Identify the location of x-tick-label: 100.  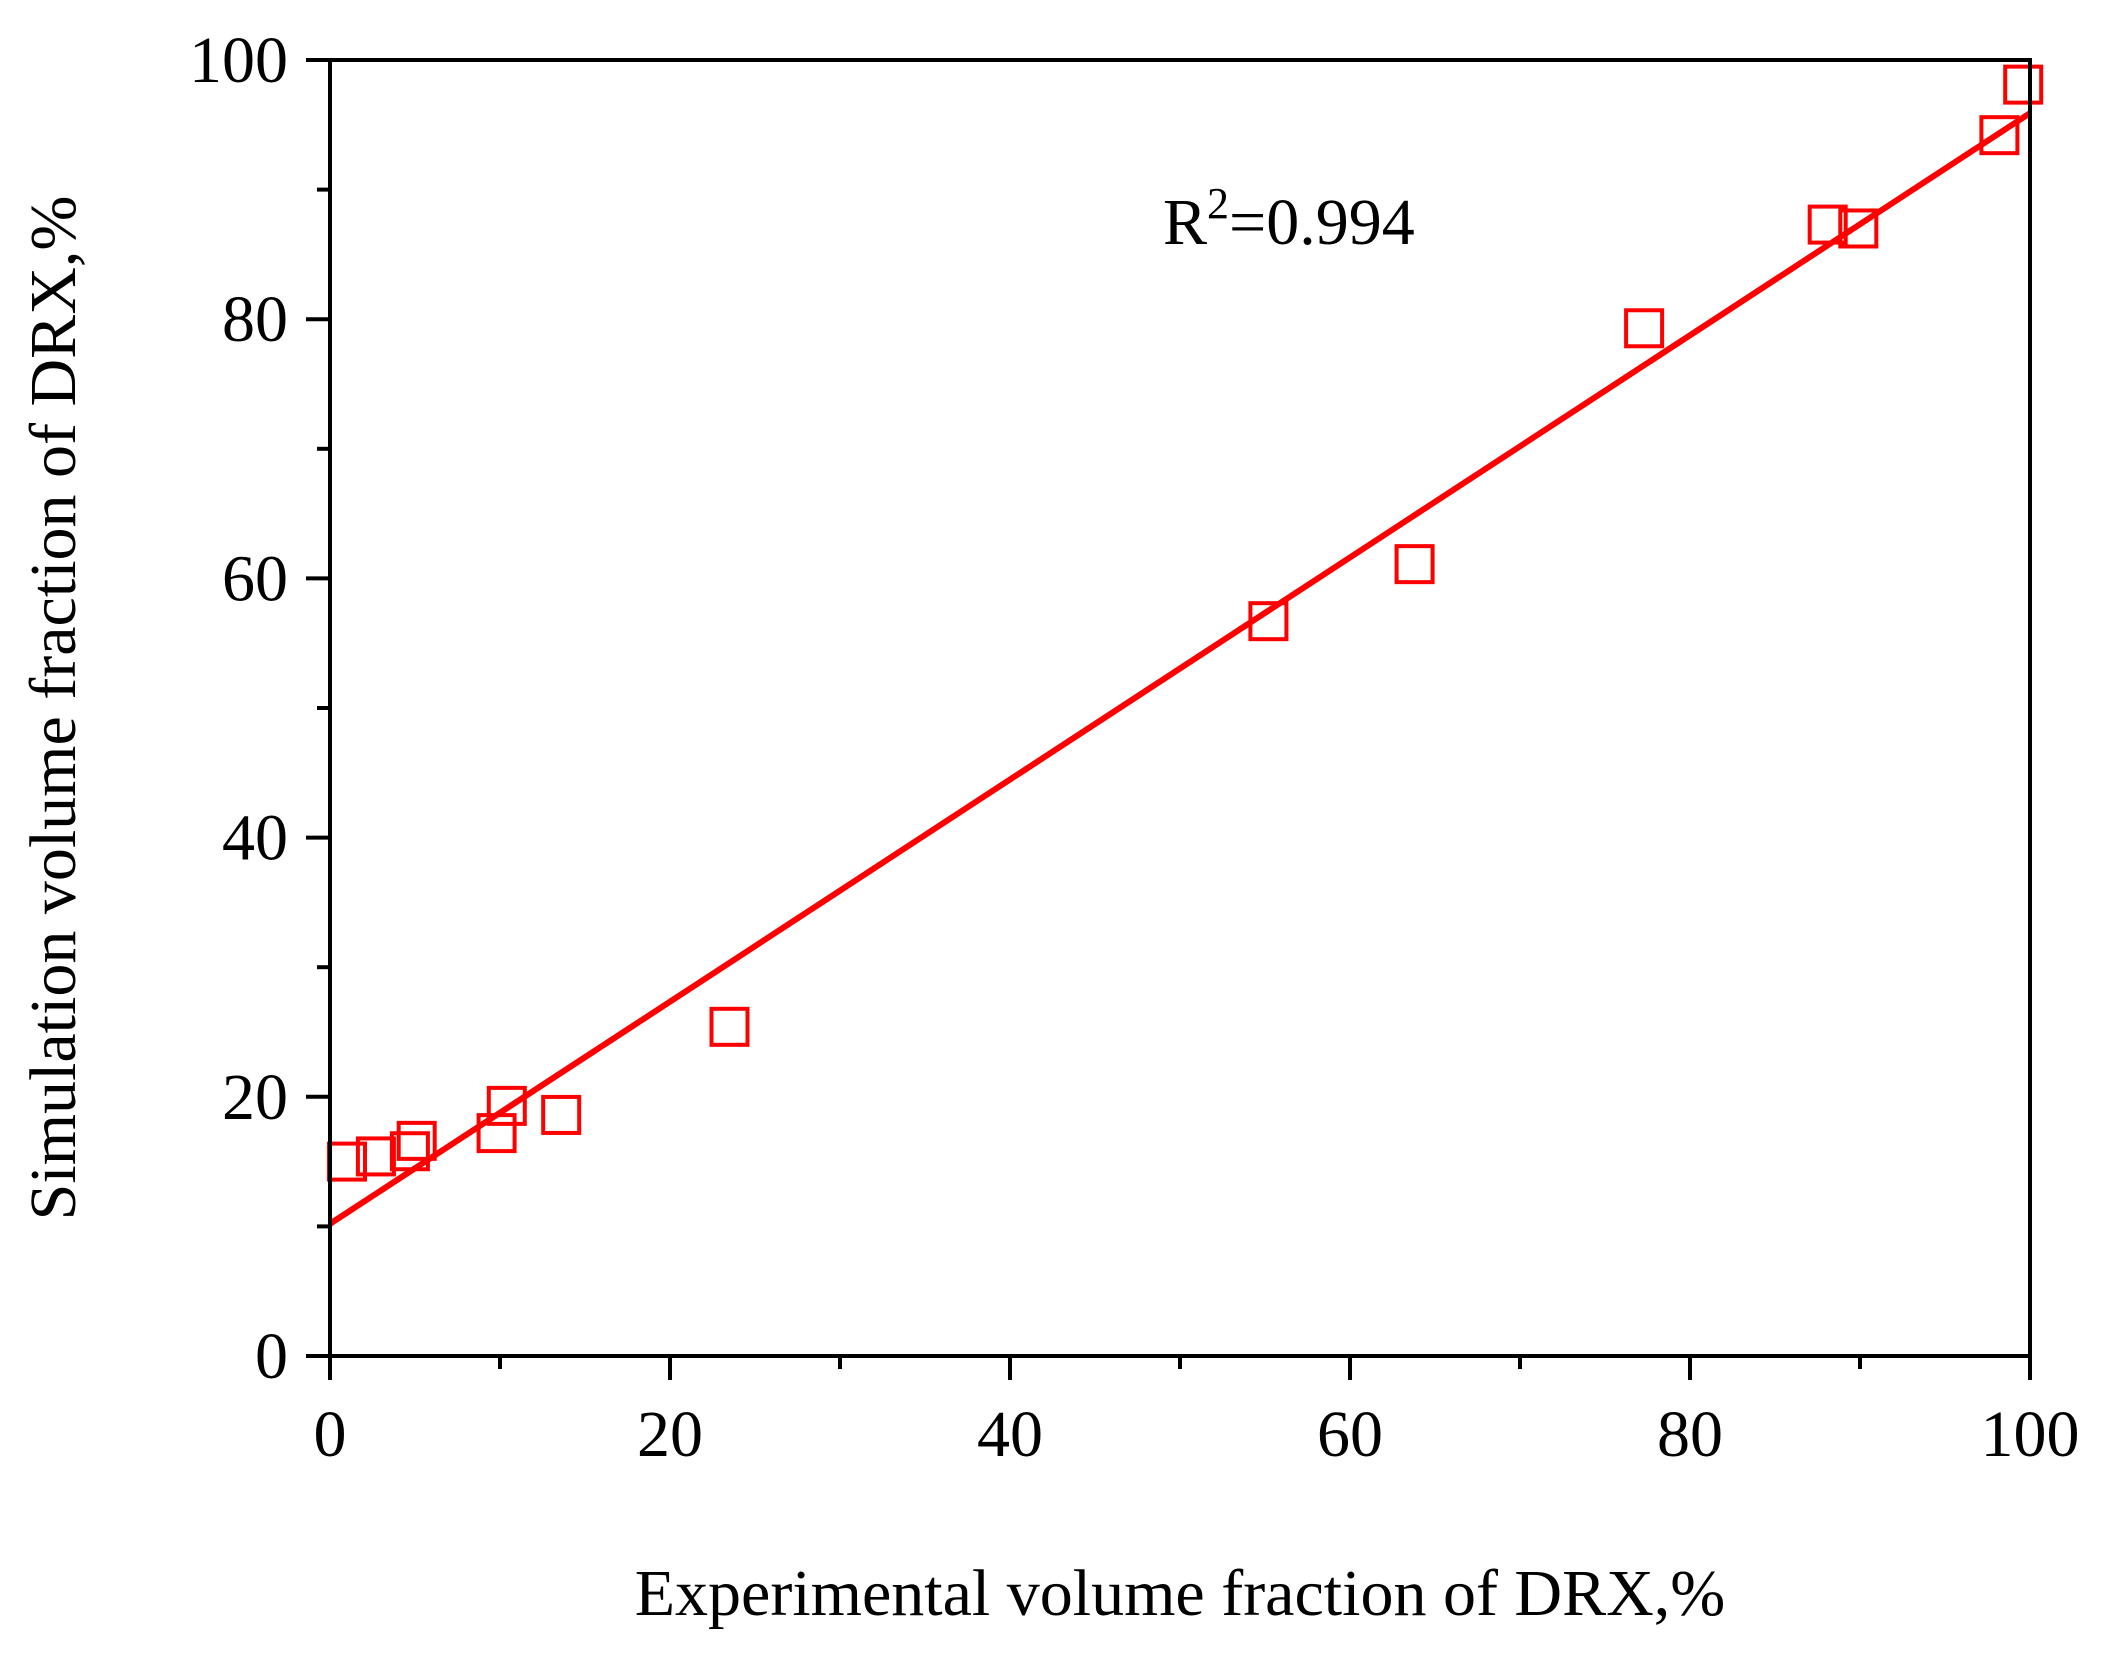
(2030, 1434).